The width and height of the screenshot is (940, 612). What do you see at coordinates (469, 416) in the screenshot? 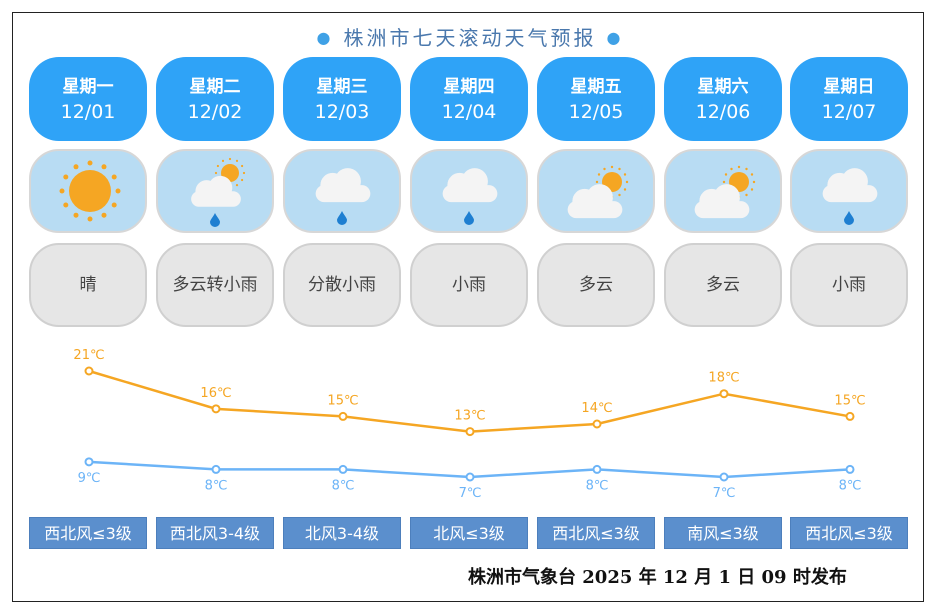
I see `high-temp-label: 13℃` at bounding box center [469, 416].